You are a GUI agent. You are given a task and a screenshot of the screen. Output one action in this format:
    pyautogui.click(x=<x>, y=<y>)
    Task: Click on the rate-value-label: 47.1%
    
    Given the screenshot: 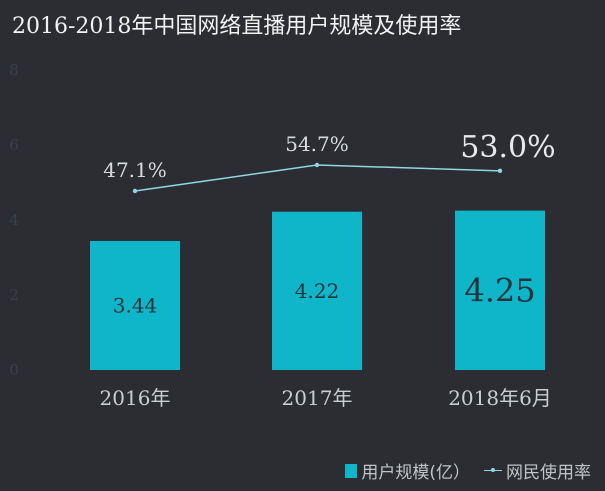 What is the action you would take?
    pyautogui.click(x=135, y=170)
    